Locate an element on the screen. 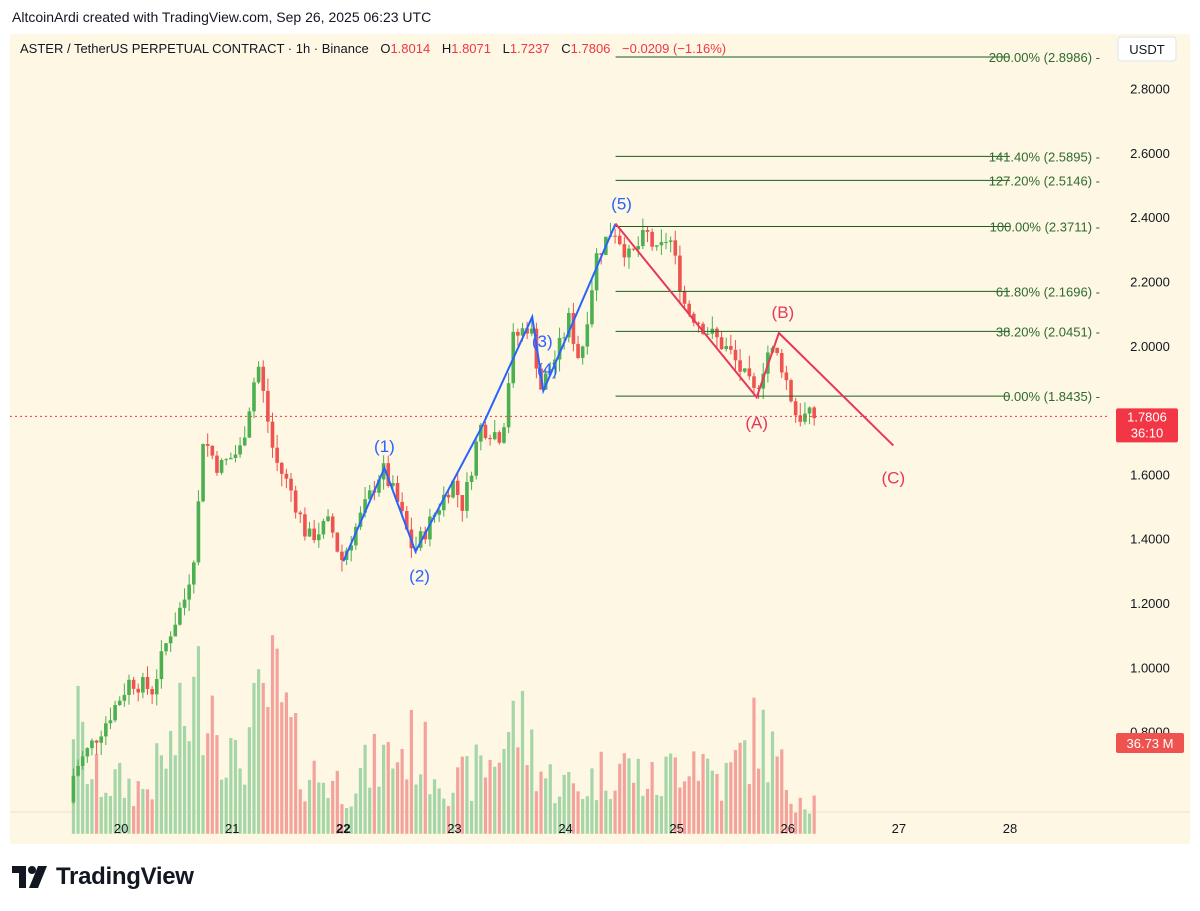  time-tick-label: 20 is located at coordinates (121, 828).